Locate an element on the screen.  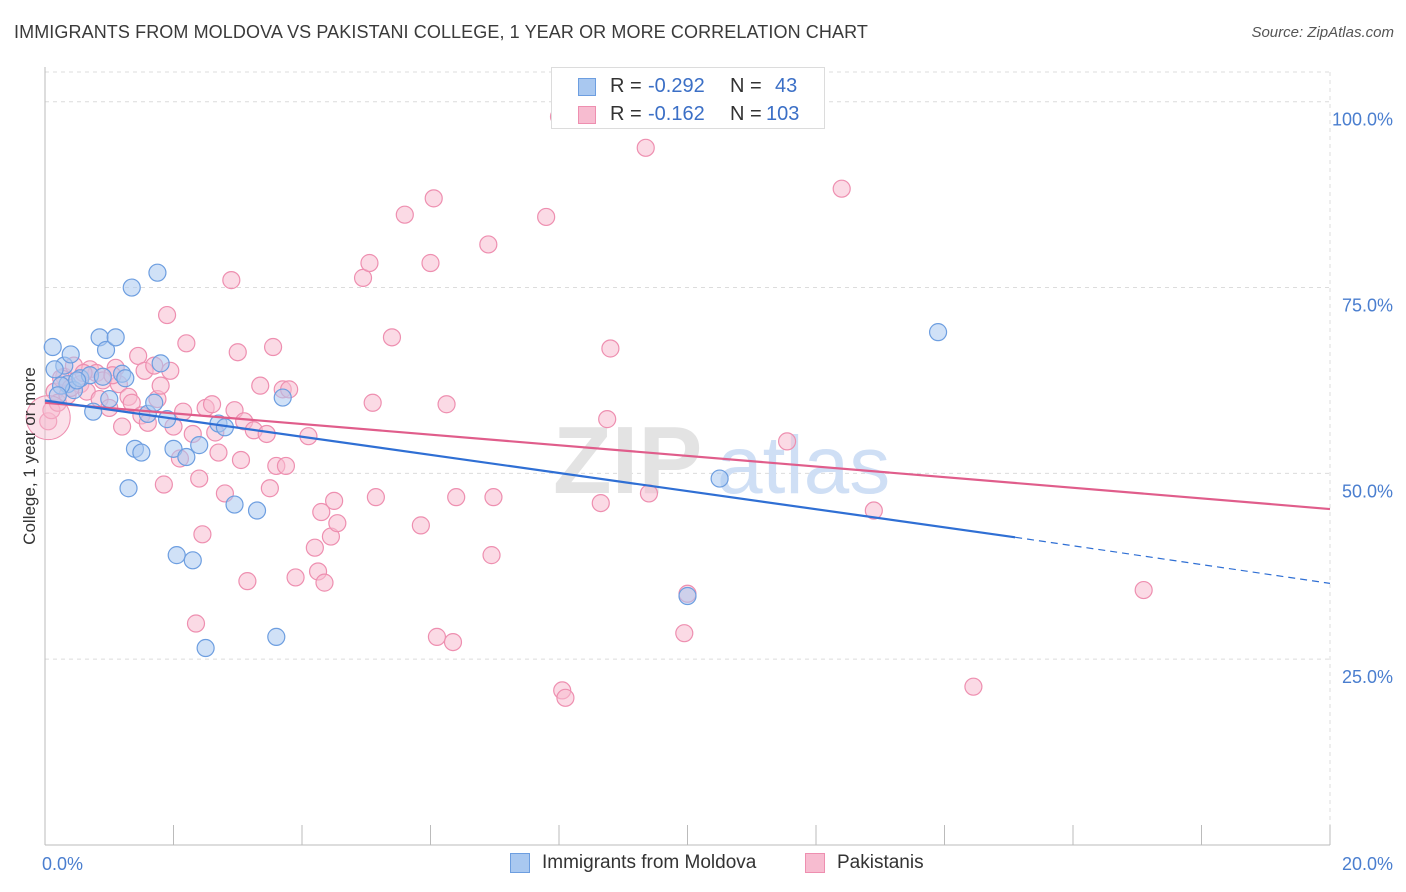
watermark-zip: ZIP is located at coordinates (627, 460).